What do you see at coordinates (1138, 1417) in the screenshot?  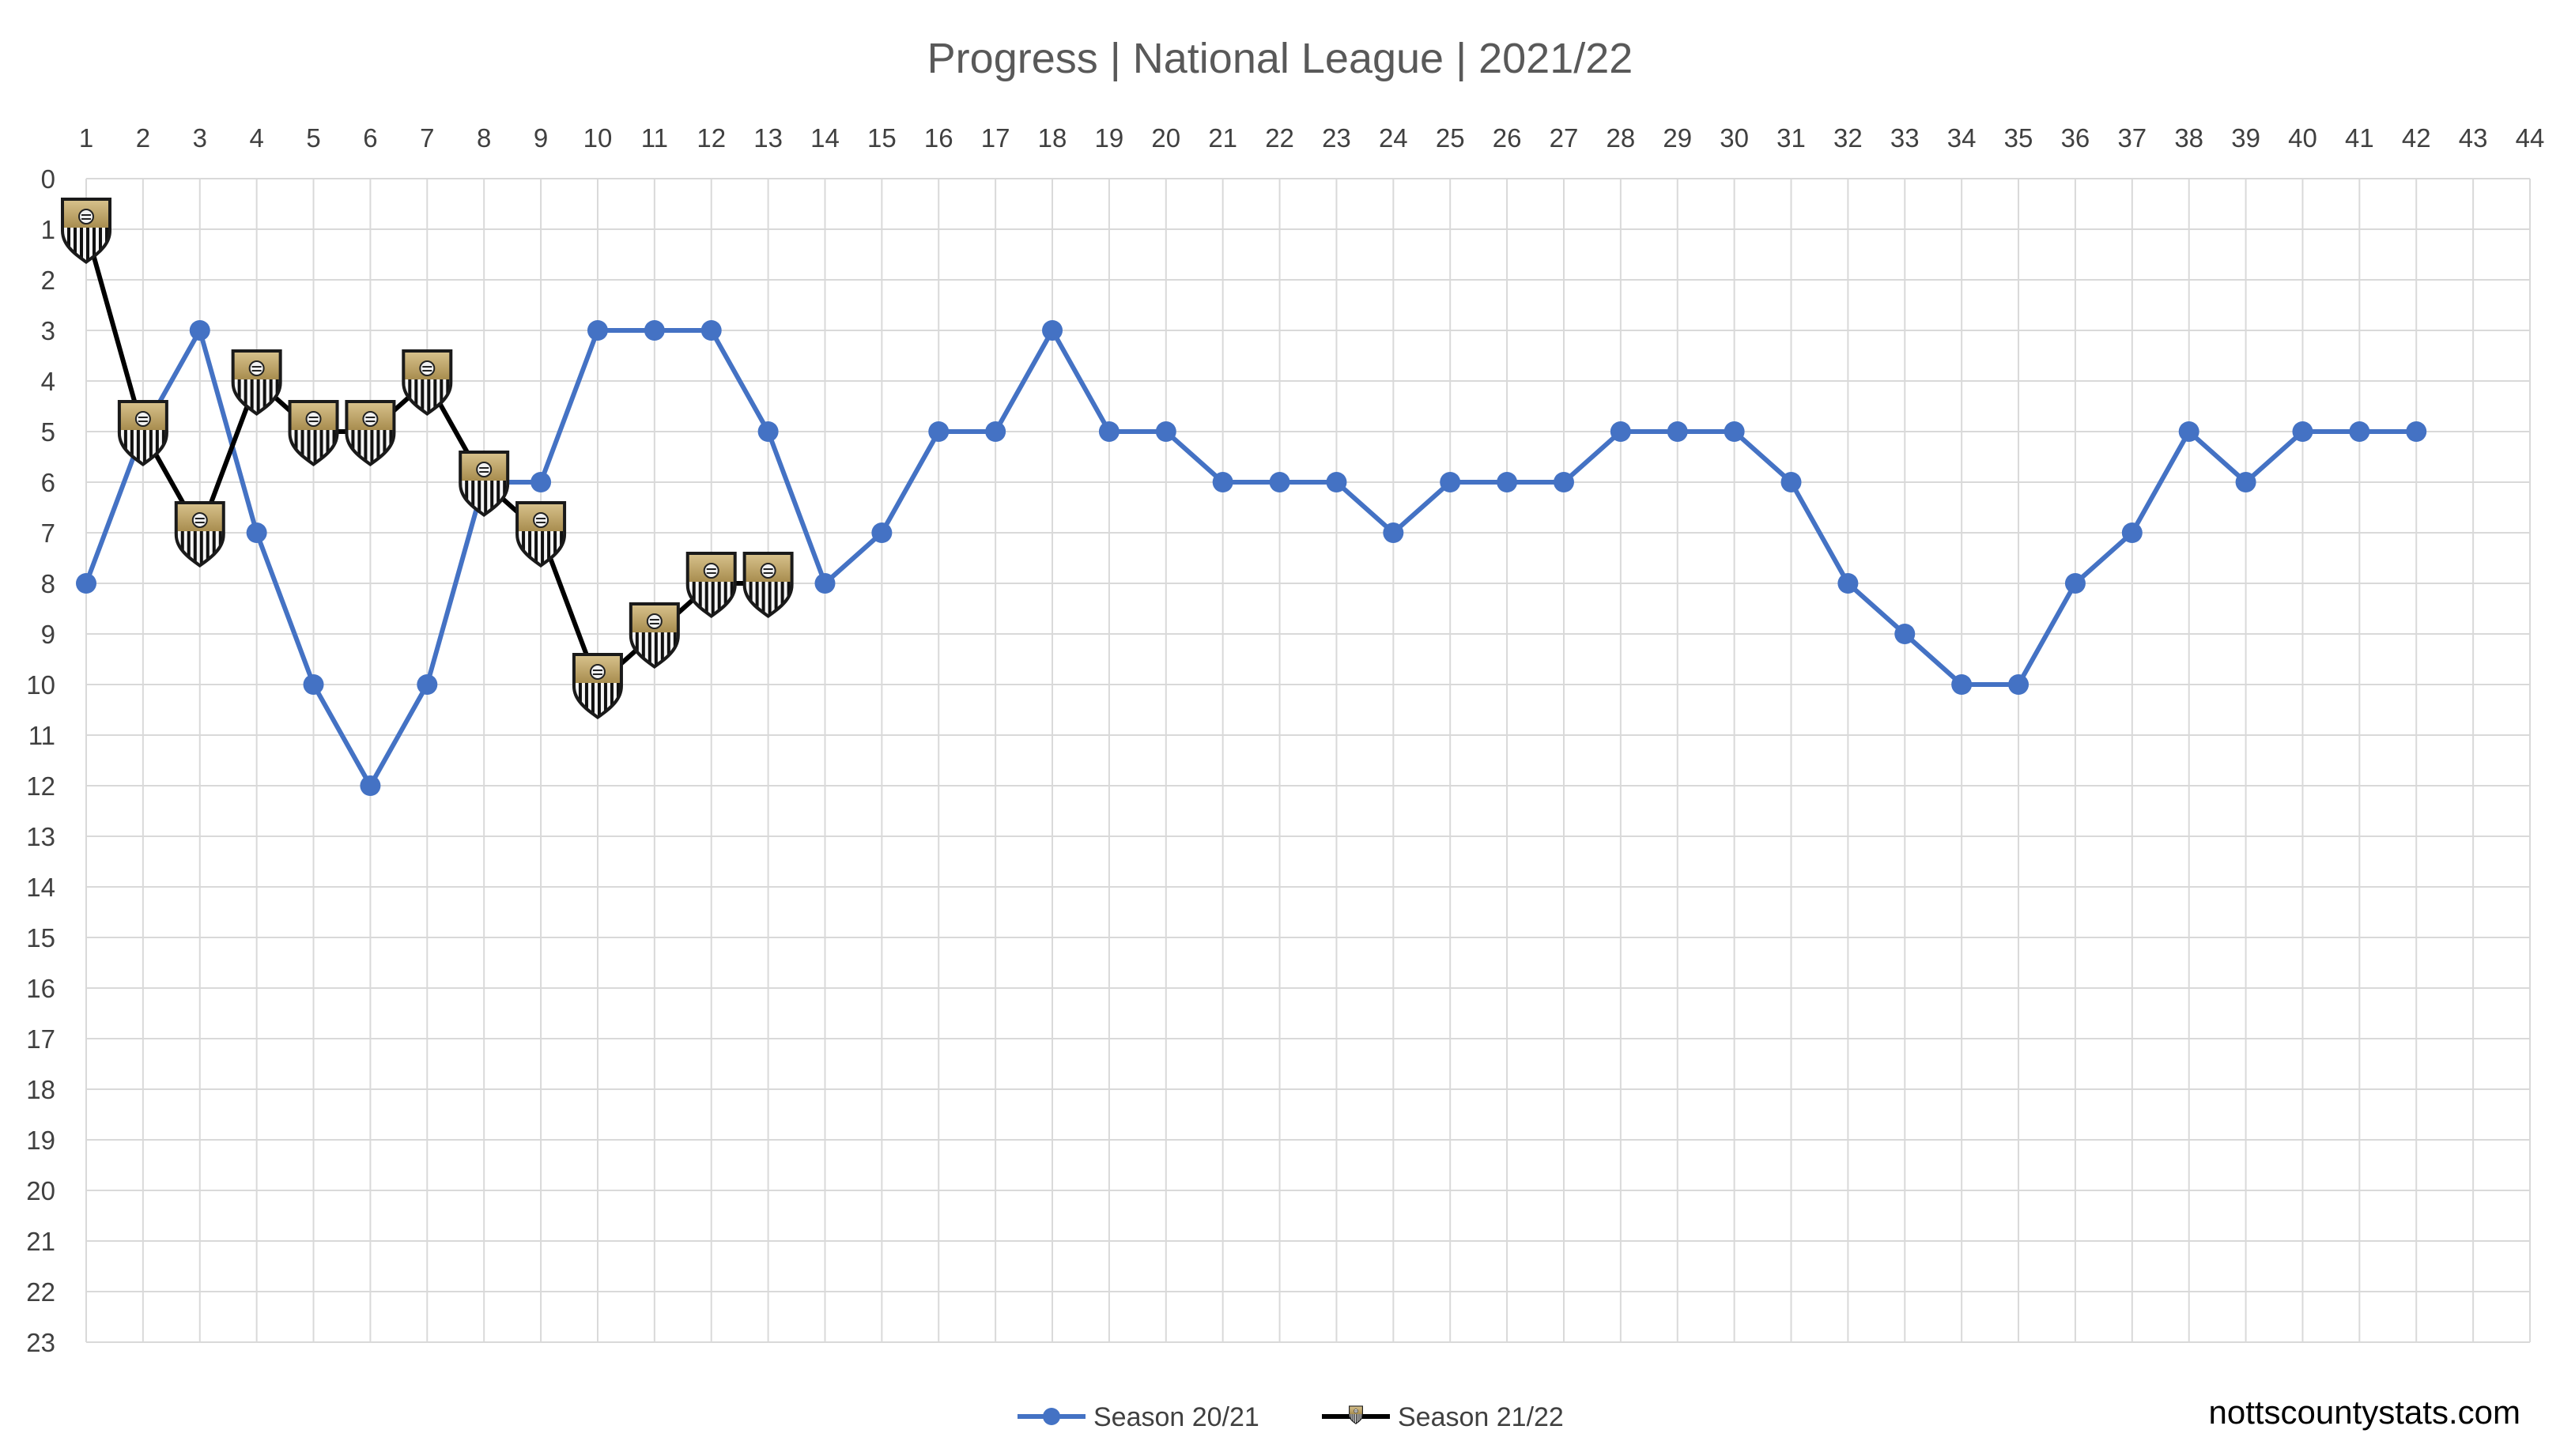 I see `legend-item-season-20-21: Season 20/21` at bounding box center [1138, 1417].